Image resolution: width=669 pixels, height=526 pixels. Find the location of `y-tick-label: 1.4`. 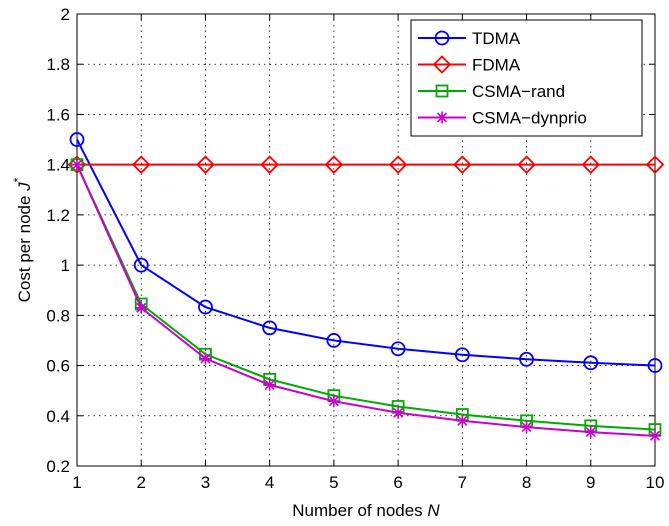

y-tick-label: 1.4 is located at coordinates (58, 165).